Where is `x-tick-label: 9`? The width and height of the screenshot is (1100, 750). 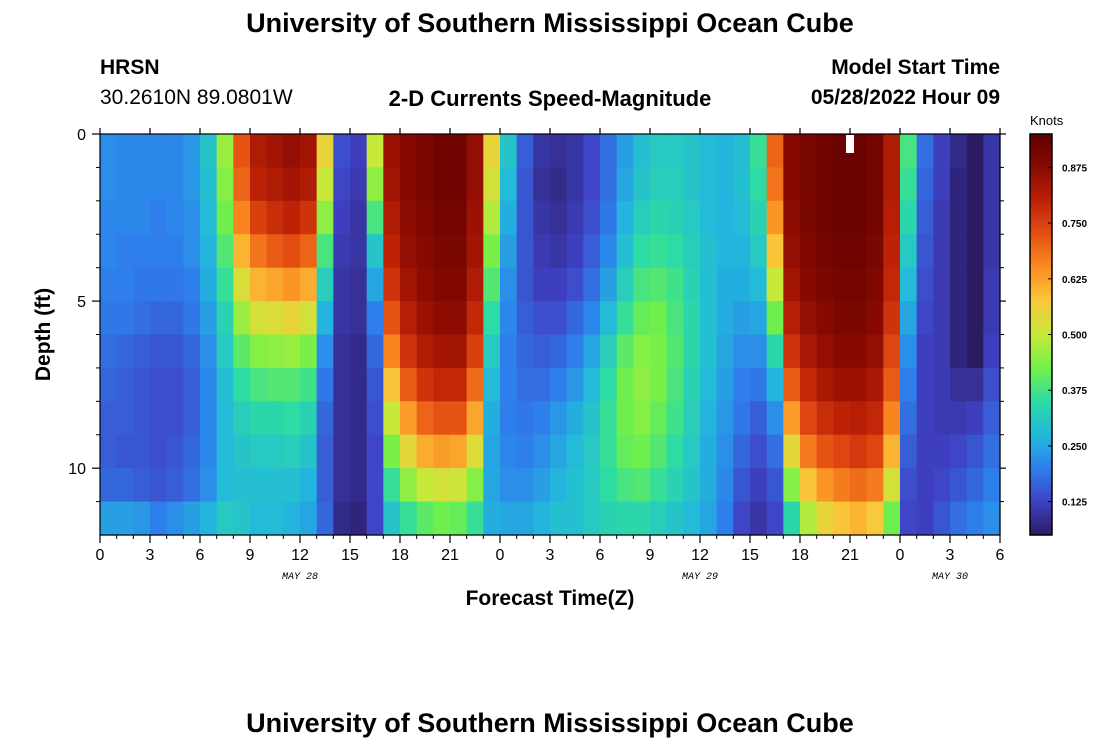 x-tick-label: 9 is located at coordinates (650, 555).